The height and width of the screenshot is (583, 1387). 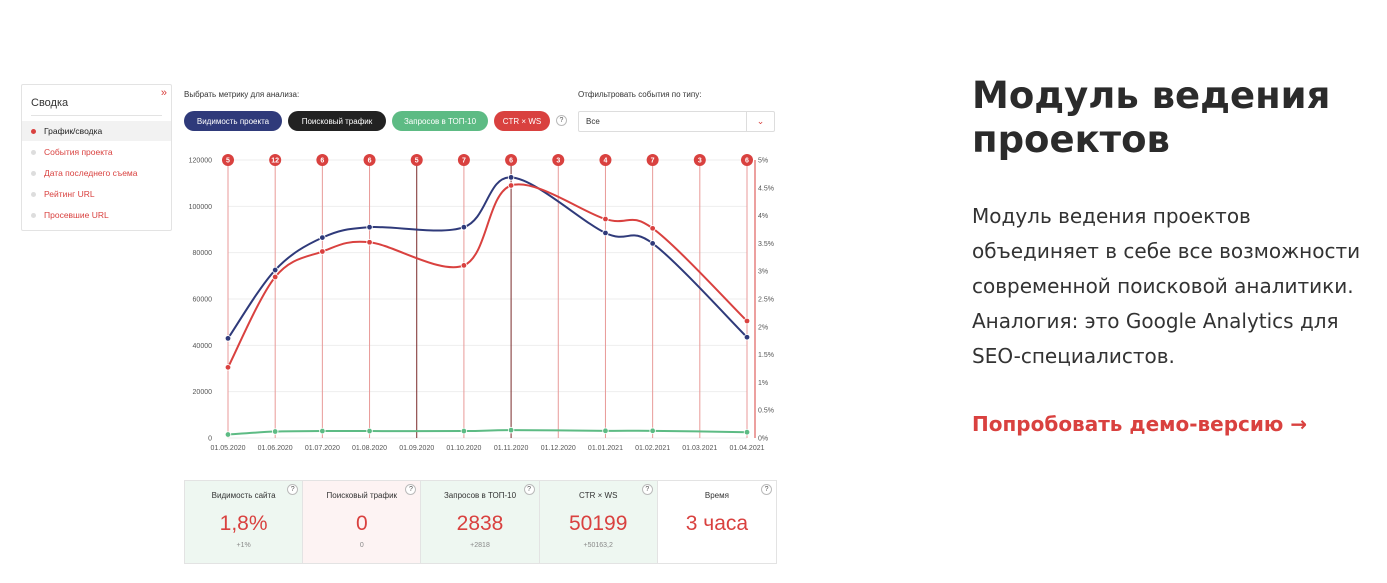 I want to click on pill-visibility: Видимость проекта, so click(x=233, y=121).